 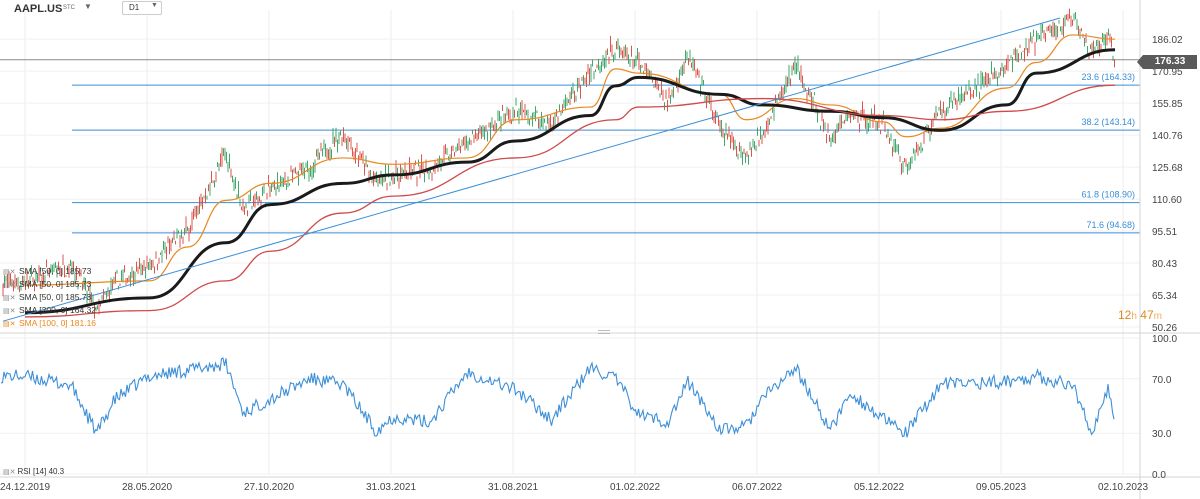 I want to click on date-tick-label: 24.12.2019, so click(x=25, y=487).